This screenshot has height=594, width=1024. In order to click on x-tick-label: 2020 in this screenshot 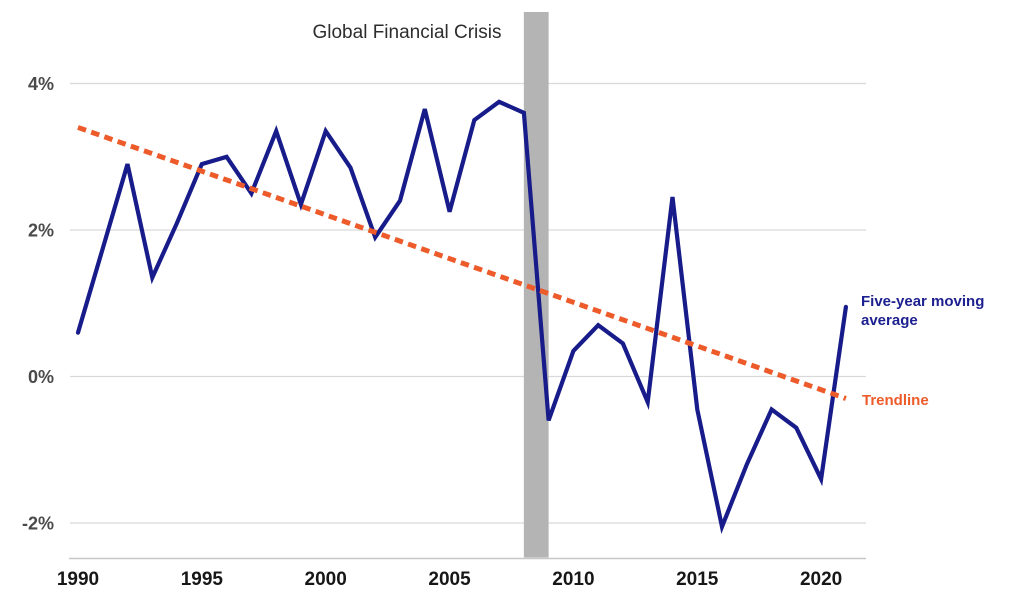, I will do `click(821, 579)`.